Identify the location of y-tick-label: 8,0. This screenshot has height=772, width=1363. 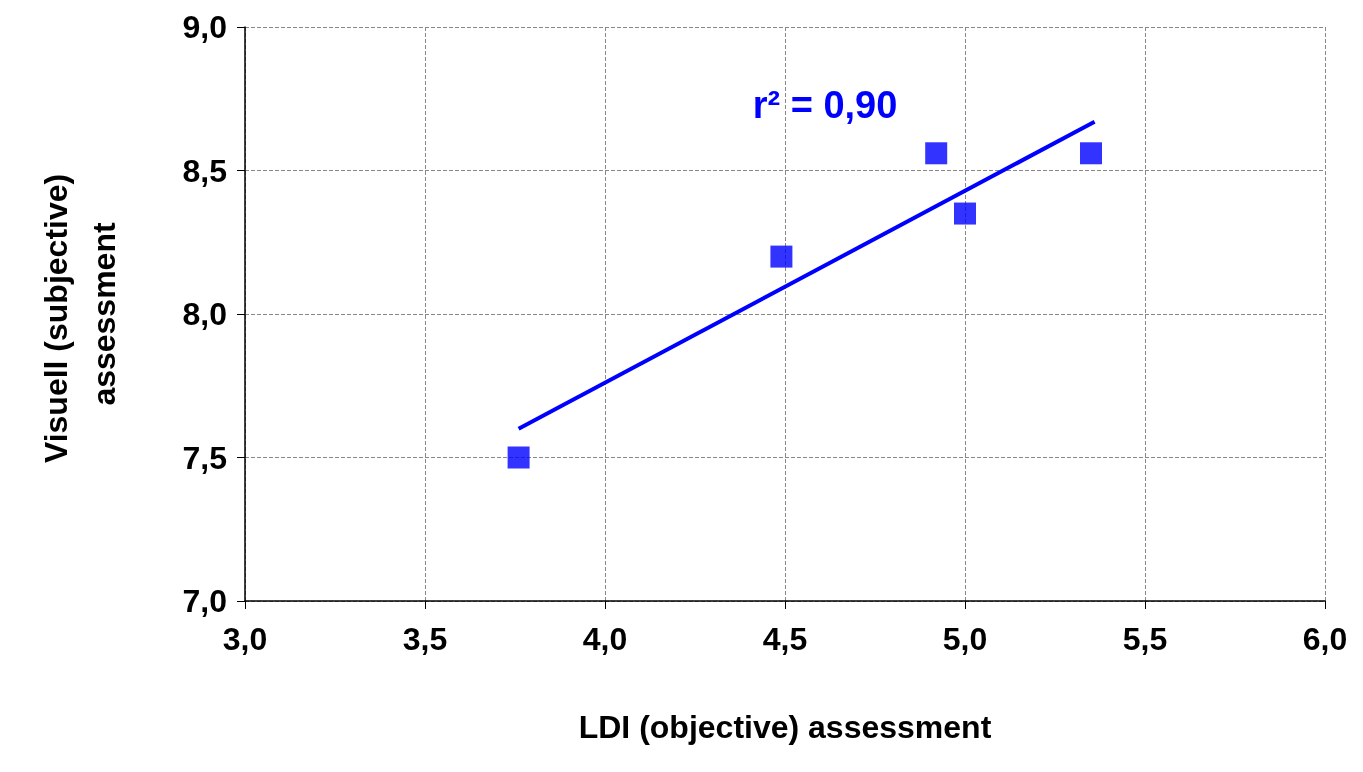
(204, 314).